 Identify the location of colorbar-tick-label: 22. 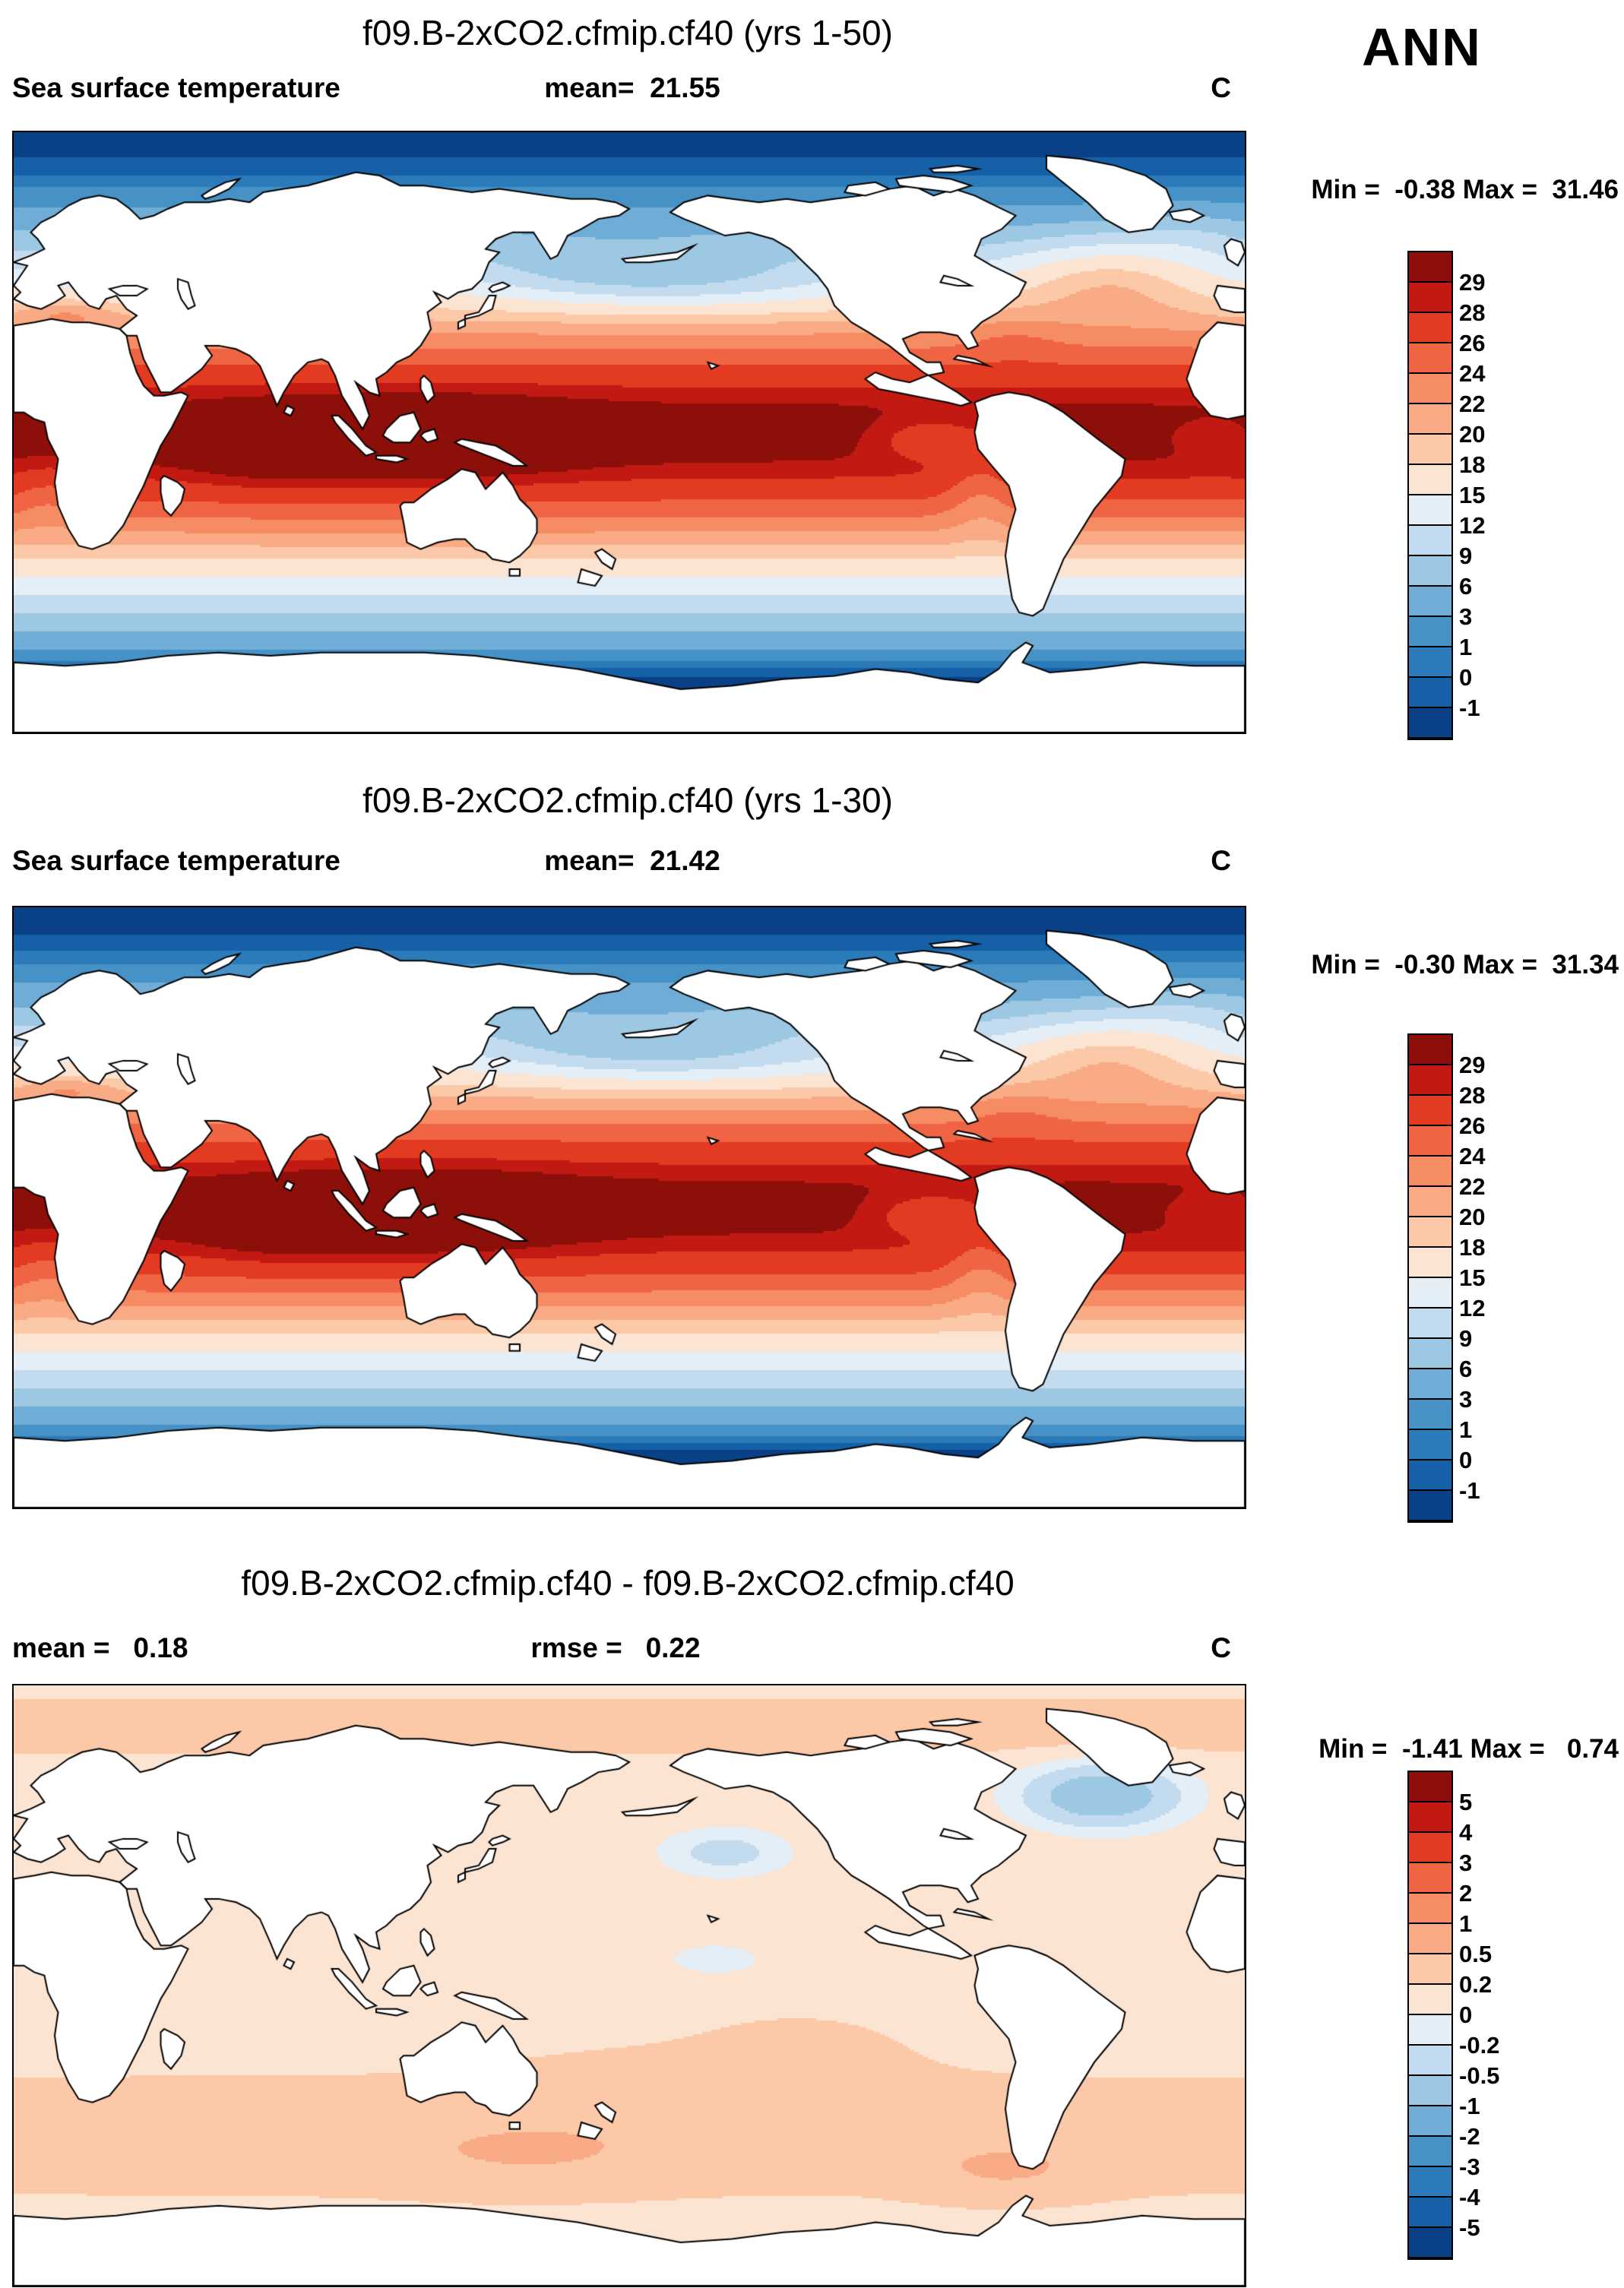
(1473, 1186).